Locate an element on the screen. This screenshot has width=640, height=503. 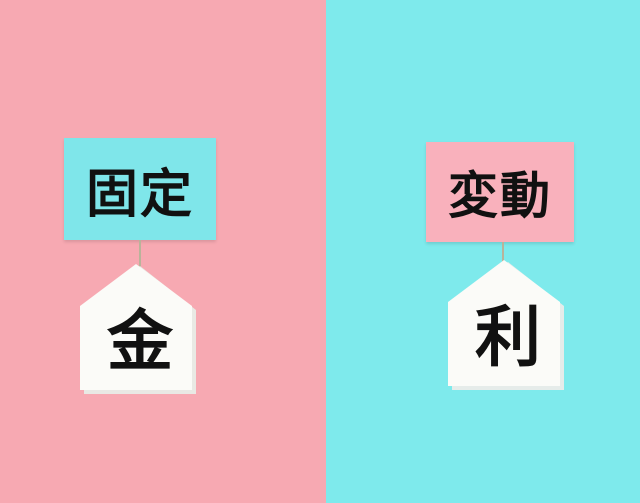
kanji-kin: 金 is located at coordinates (140, 341).